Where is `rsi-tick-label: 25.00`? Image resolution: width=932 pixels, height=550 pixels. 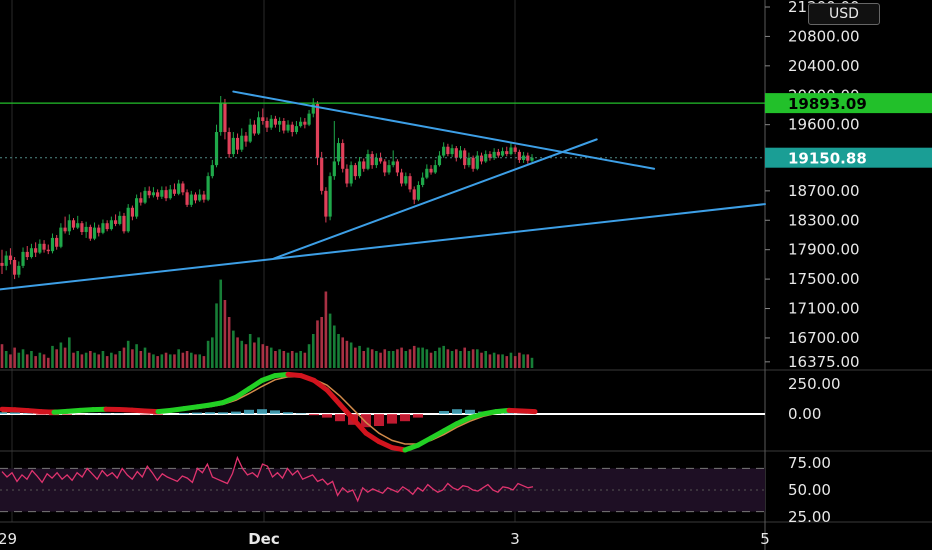 rsi-tick-label: 25.00 is located at coordinates (809, 517).